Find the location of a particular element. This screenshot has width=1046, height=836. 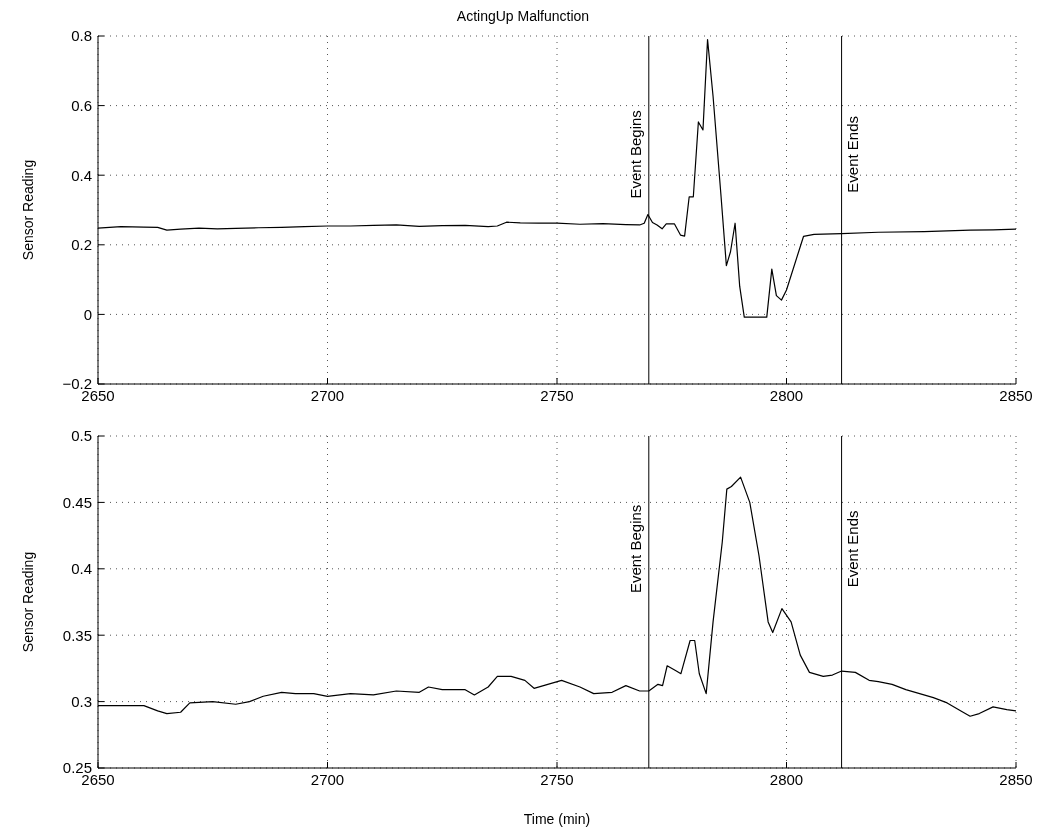

y-tick-label: 0.5 is located at coordinates (81, 436).